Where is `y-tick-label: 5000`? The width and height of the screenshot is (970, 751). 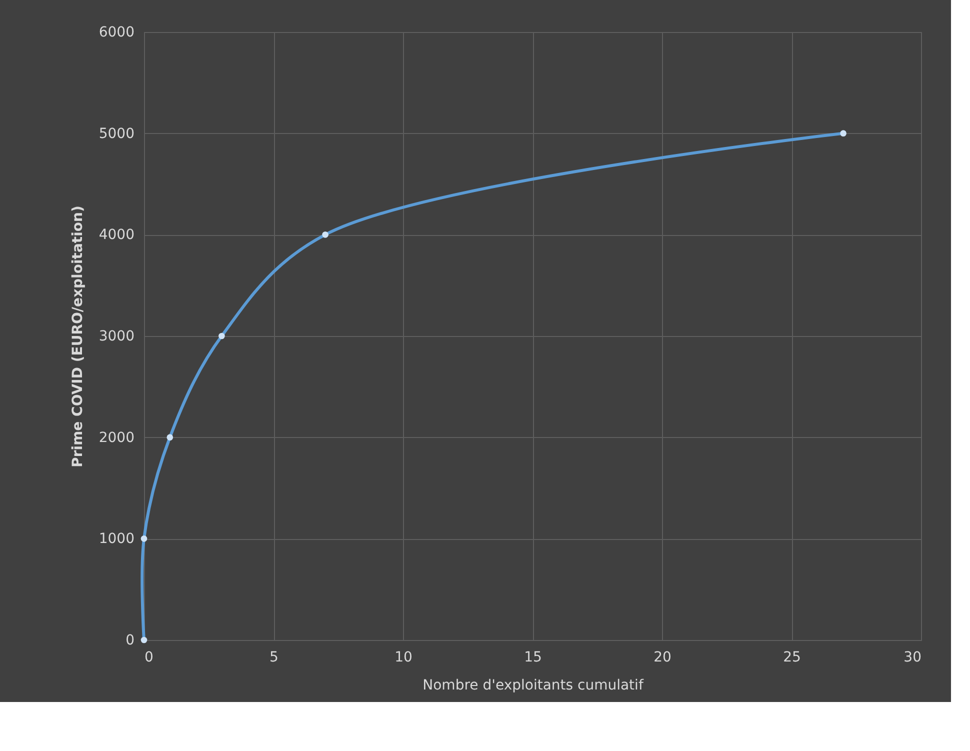
y-tick-label: 5000 is located at coordinates (116, 134).